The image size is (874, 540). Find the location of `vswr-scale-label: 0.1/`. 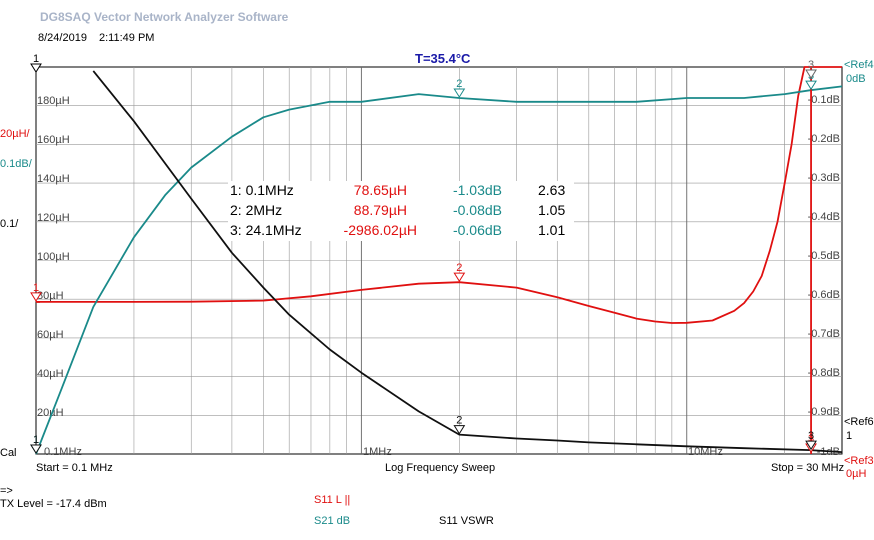

vswr-scale-label: 0.1/ is located at coordinates (9, 224).